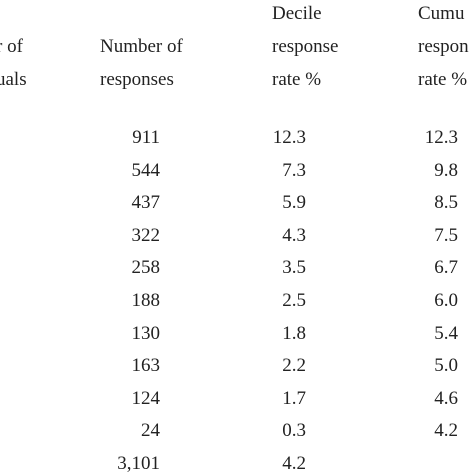 Image resolution: width=474 pixels, height=474 pixels. Describe the element at coordinates (446, 203) in the screenshot. I see `cell-text: 8.5` at that location.